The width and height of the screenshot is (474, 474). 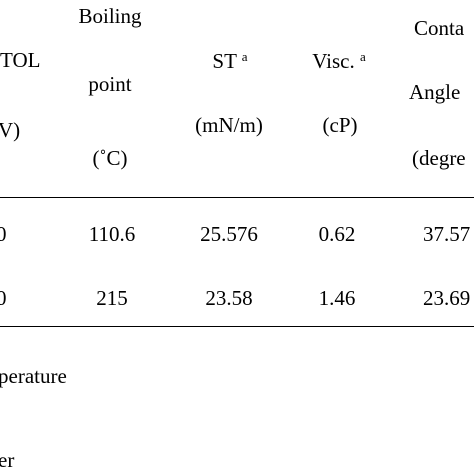 What do you see at coordinates (337, 234) in the screenshot?
I see `row1-visc: 0.62` at bounding box center [337, 234].